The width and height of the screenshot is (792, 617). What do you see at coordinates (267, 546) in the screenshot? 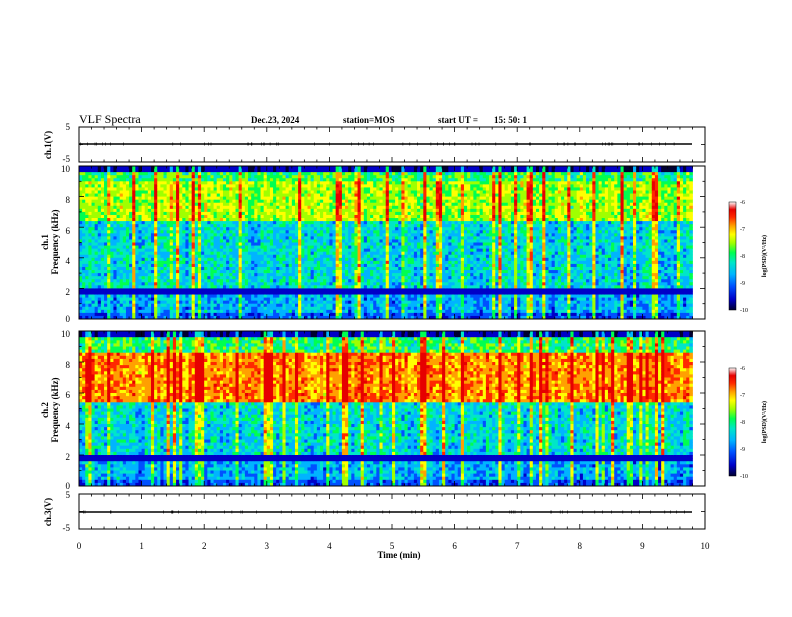
I see `xtick-3: 3` at bounding box center [267, 546].